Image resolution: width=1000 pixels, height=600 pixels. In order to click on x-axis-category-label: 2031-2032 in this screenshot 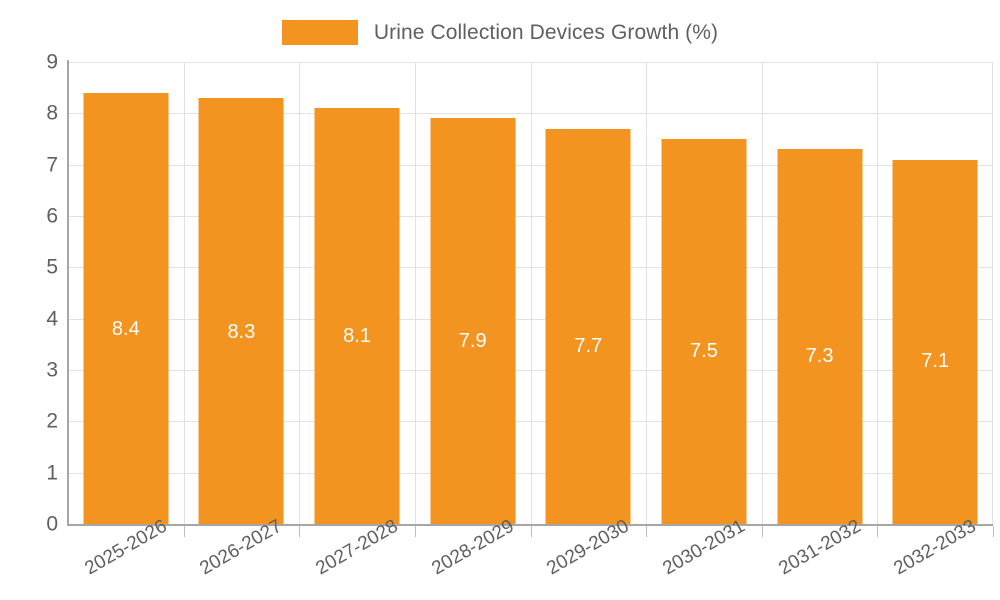, I will do `click(819, 547)`.